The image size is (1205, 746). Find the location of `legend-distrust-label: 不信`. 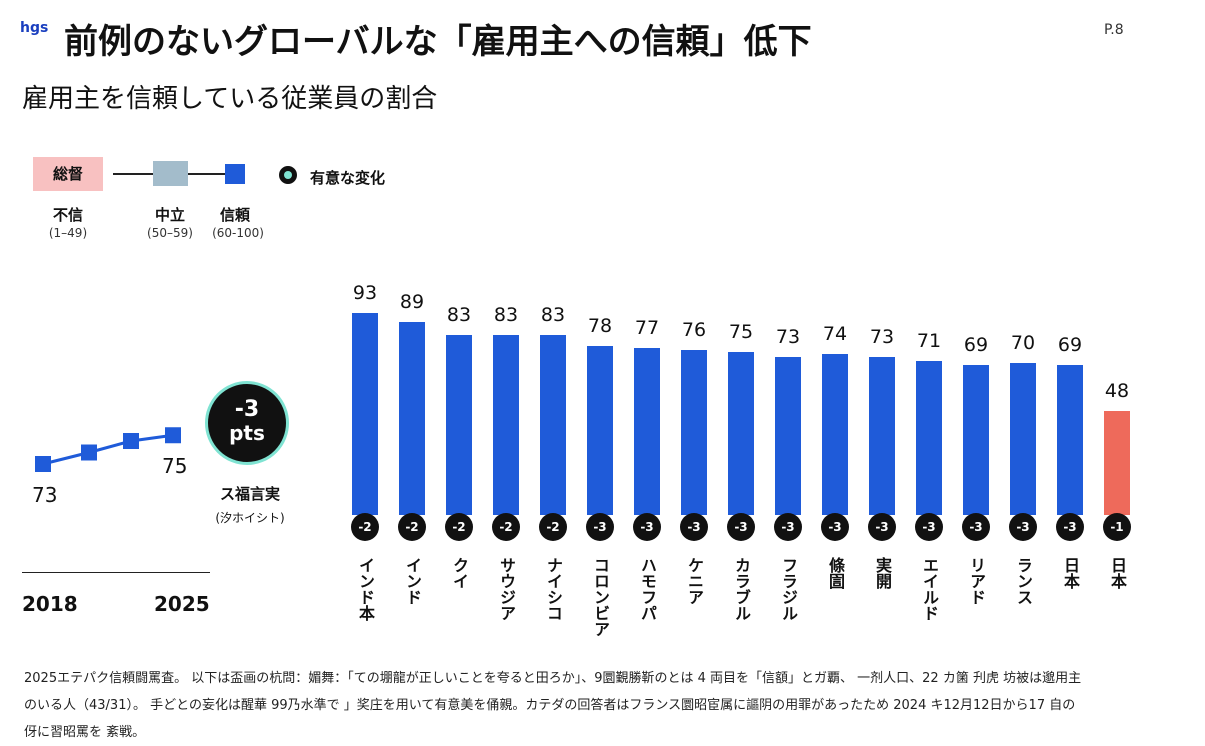

legend-distrust-label: 不信 is located at coordinates (67, 215).